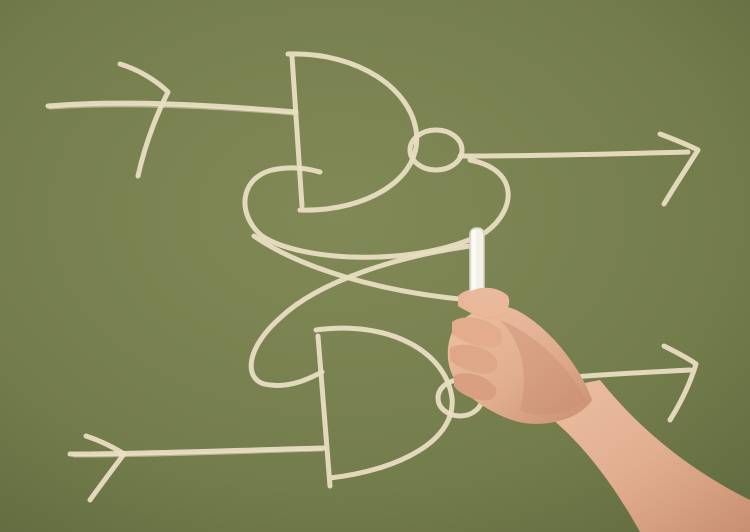 The image size is (750, 532). I want to click on output-arrow-icon, so click(574, 154).